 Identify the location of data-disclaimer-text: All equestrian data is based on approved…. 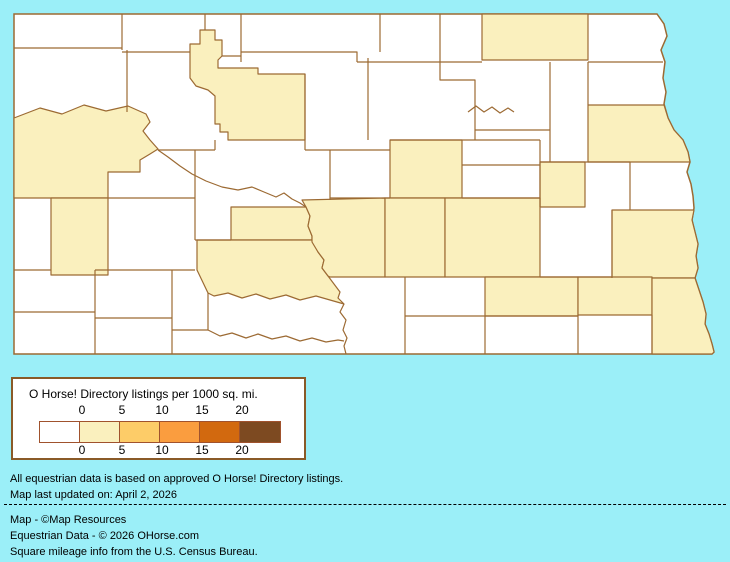
(177, 479).